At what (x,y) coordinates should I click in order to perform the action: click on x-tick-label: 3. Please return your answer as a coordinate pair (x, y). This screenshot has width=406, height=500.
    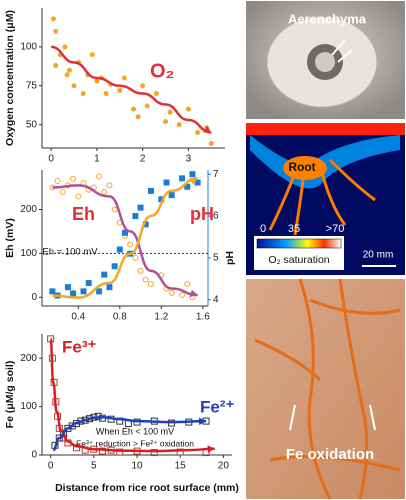
    Looking at the image, I should click on (189, 159).